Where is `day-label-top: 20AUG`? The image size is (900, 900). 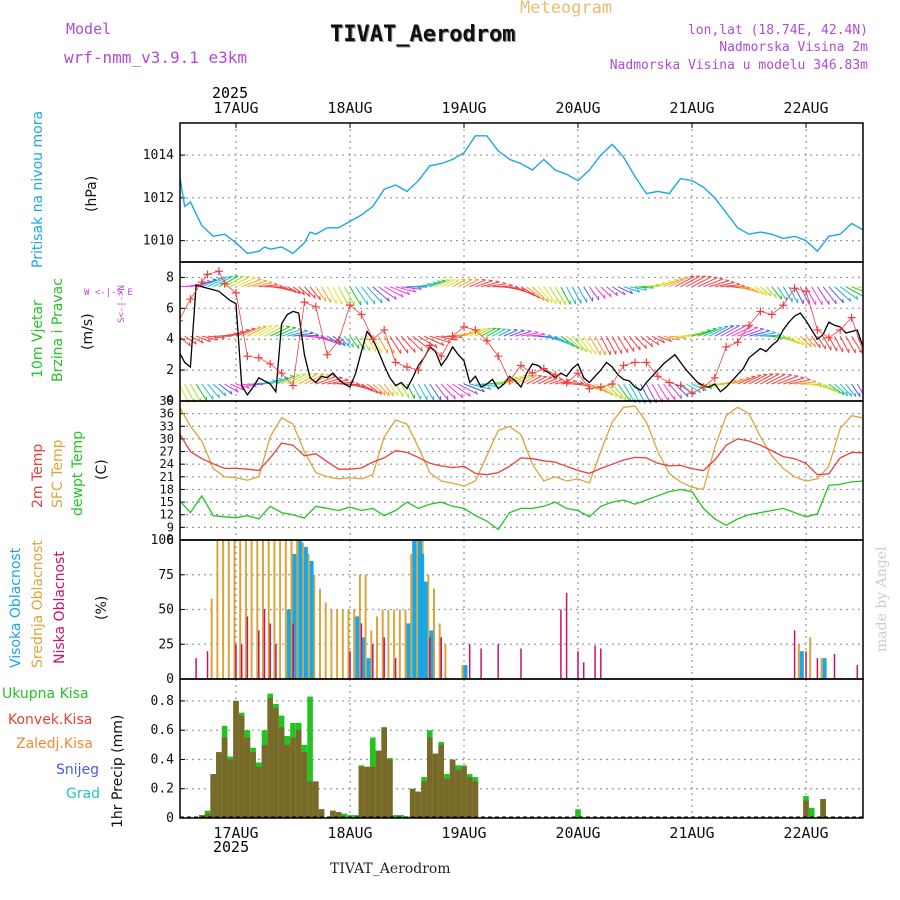
day-label-top: 20AUG is located at coordinates (577, 108).